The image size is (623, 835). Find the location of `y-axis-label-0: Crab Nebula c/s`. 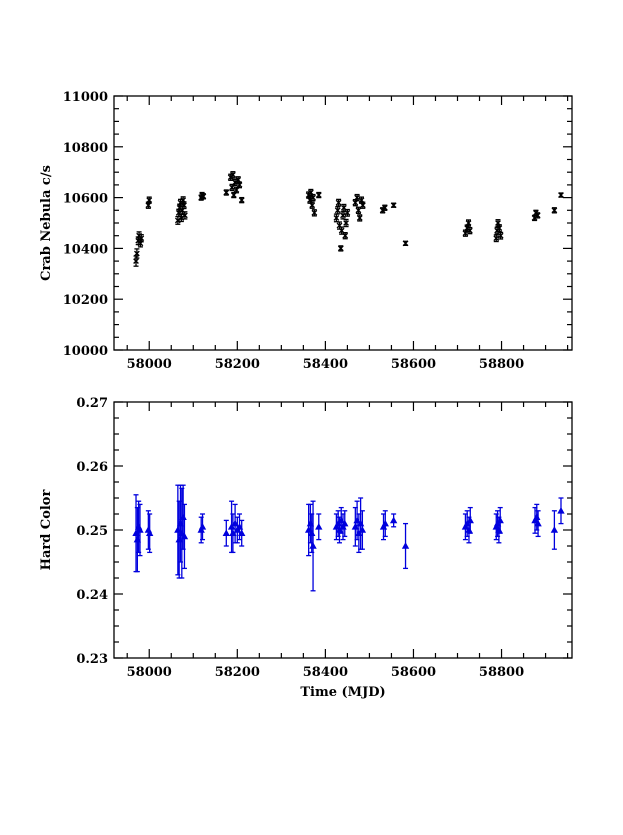

y-axis-label-0: Crab Nebula c/s is located at coordinates (46, 223).